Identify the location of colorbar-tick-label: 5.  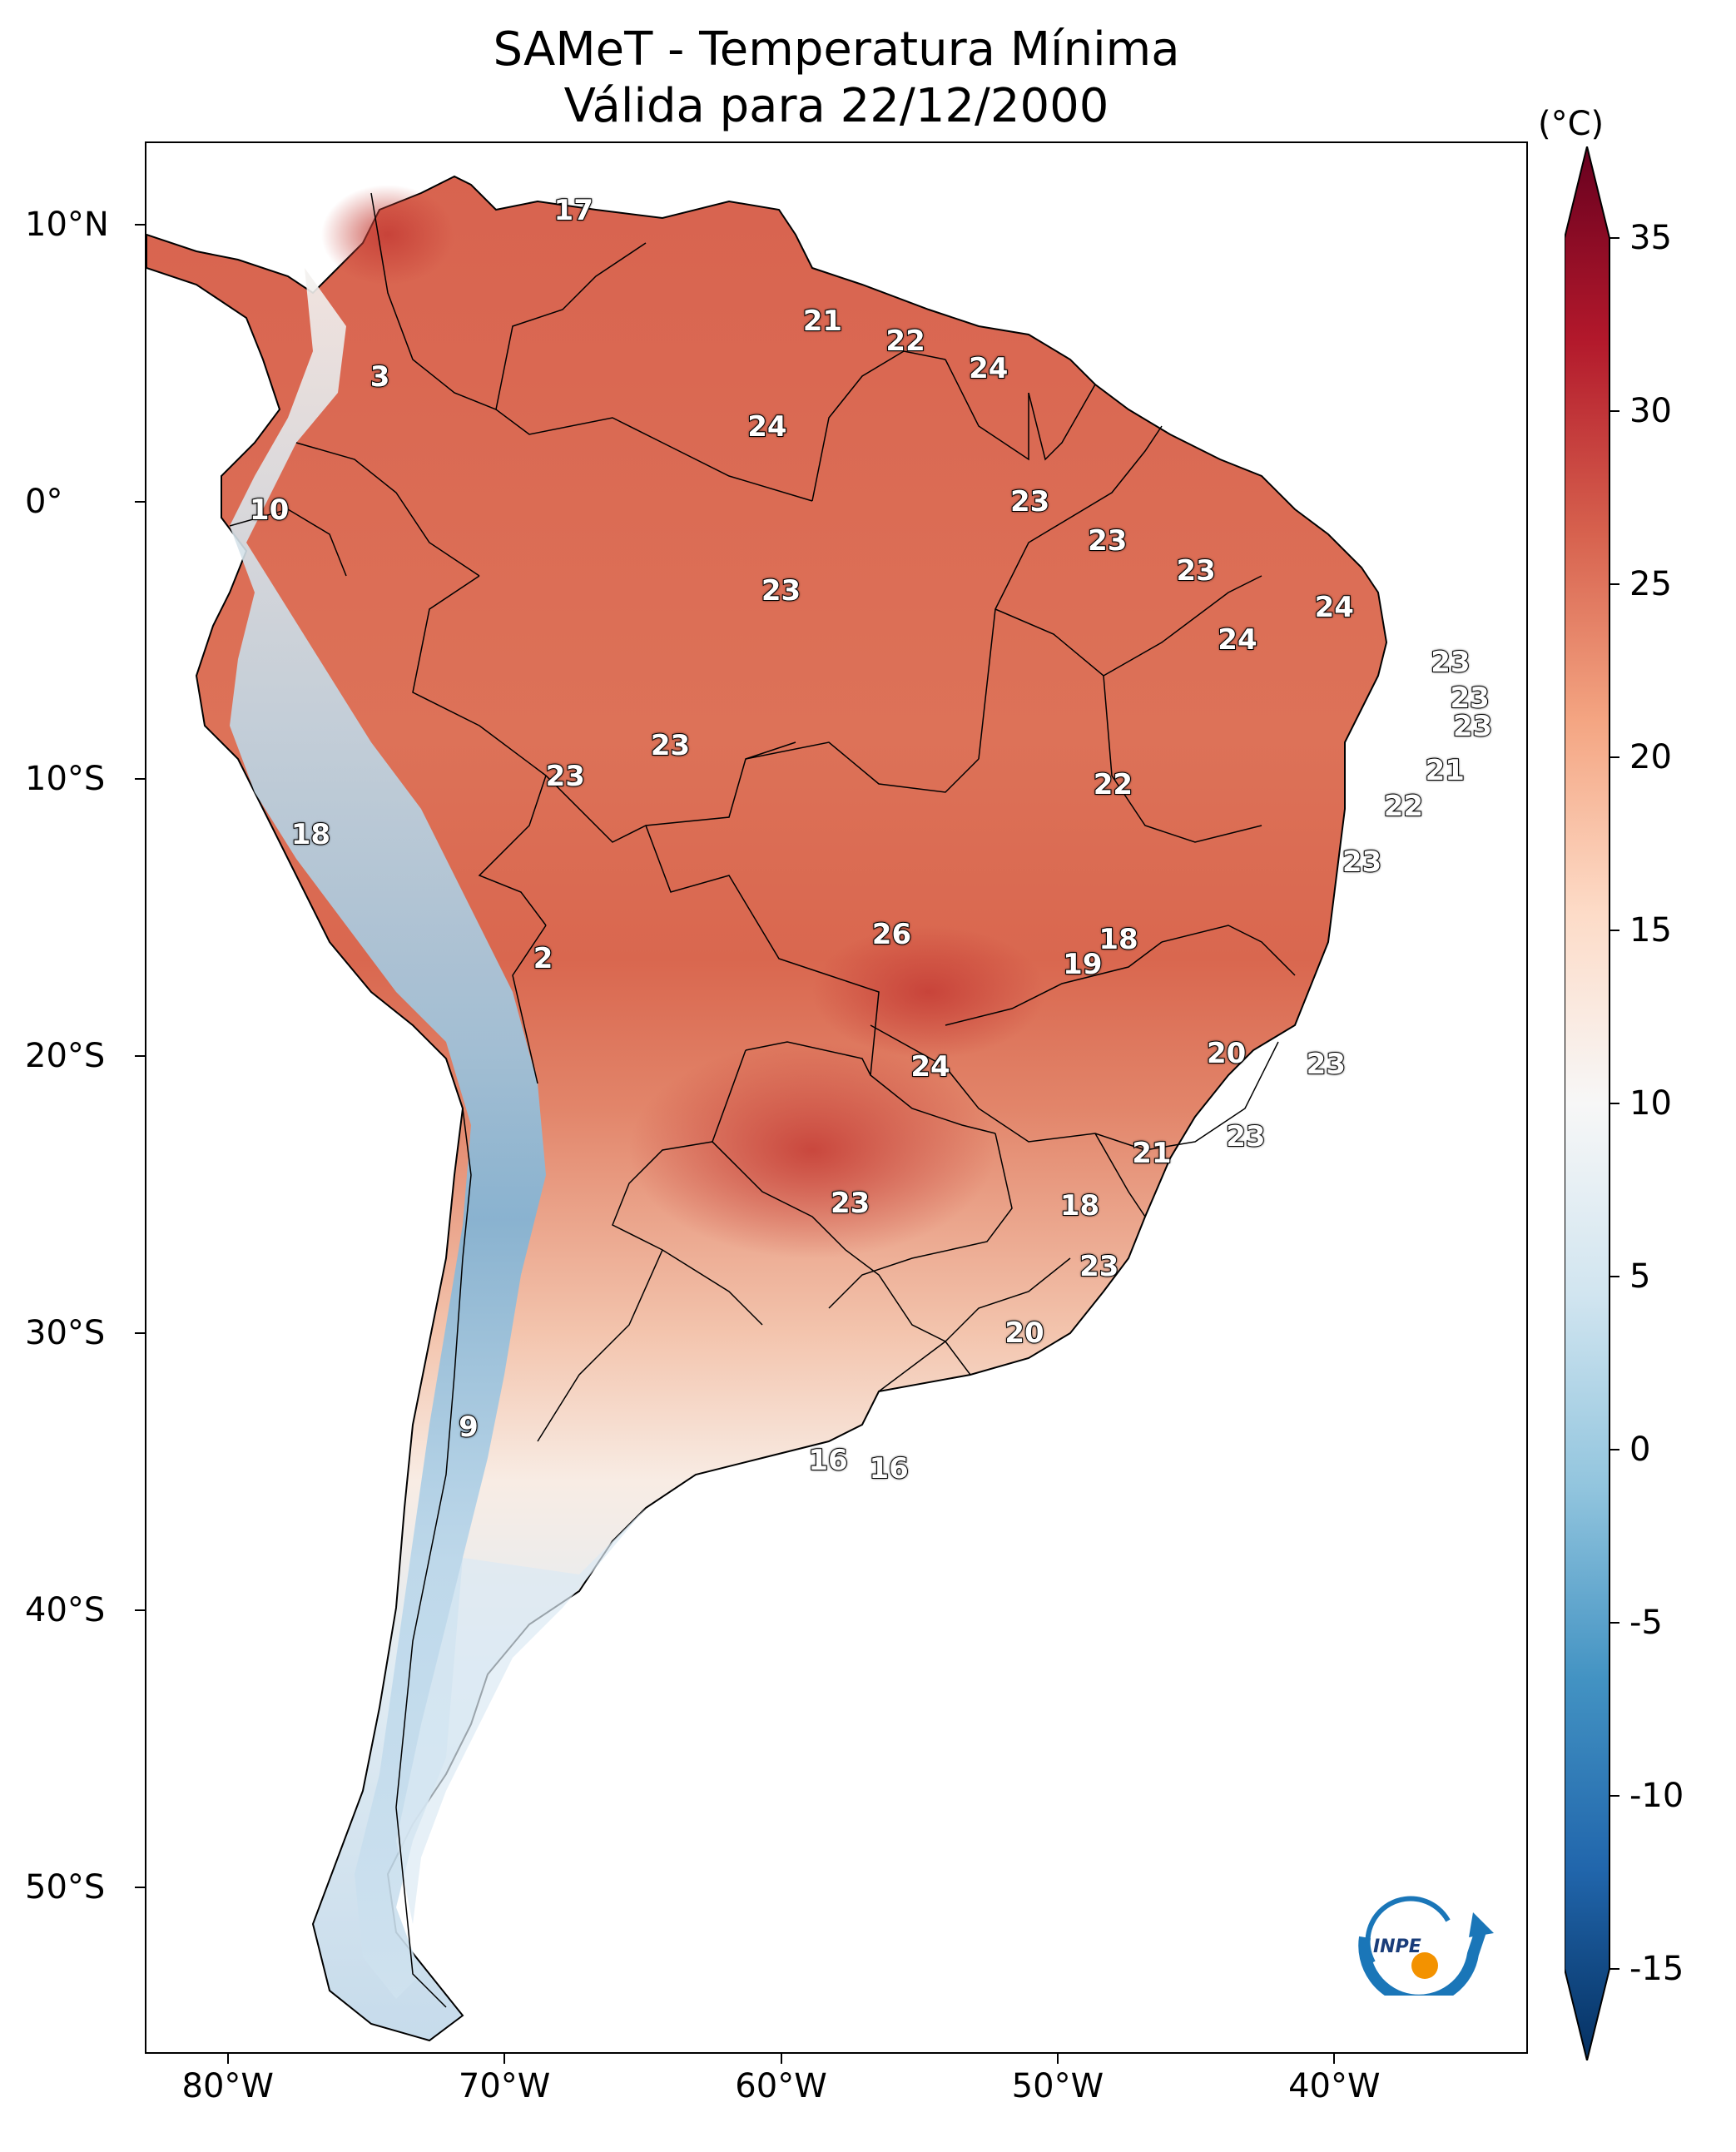
(1640, 1276).